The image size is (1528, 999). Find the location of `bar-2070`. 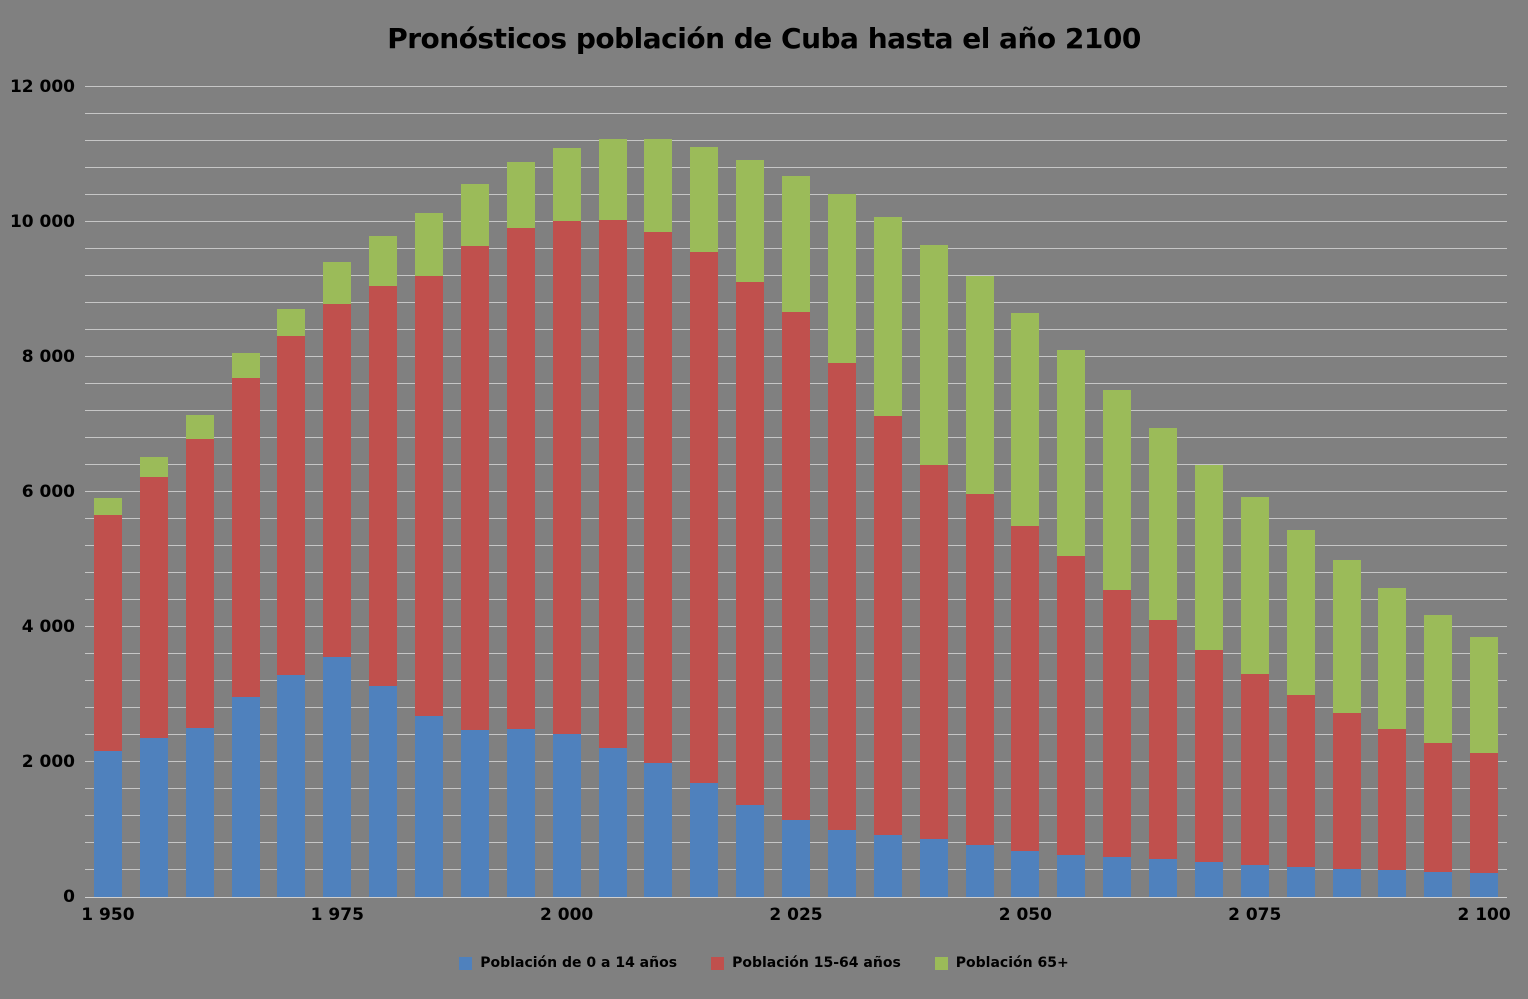

bar-2070 is located at coordinates (1208, 681).